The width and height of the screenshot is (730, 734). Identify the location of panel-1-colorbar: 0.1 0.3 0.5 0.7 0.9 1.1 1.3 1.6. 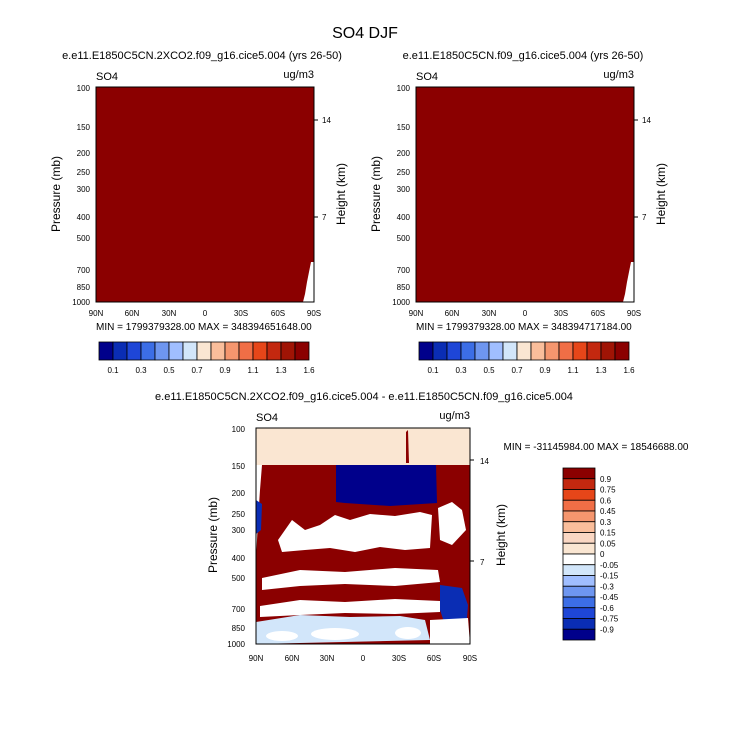
(206, 358).